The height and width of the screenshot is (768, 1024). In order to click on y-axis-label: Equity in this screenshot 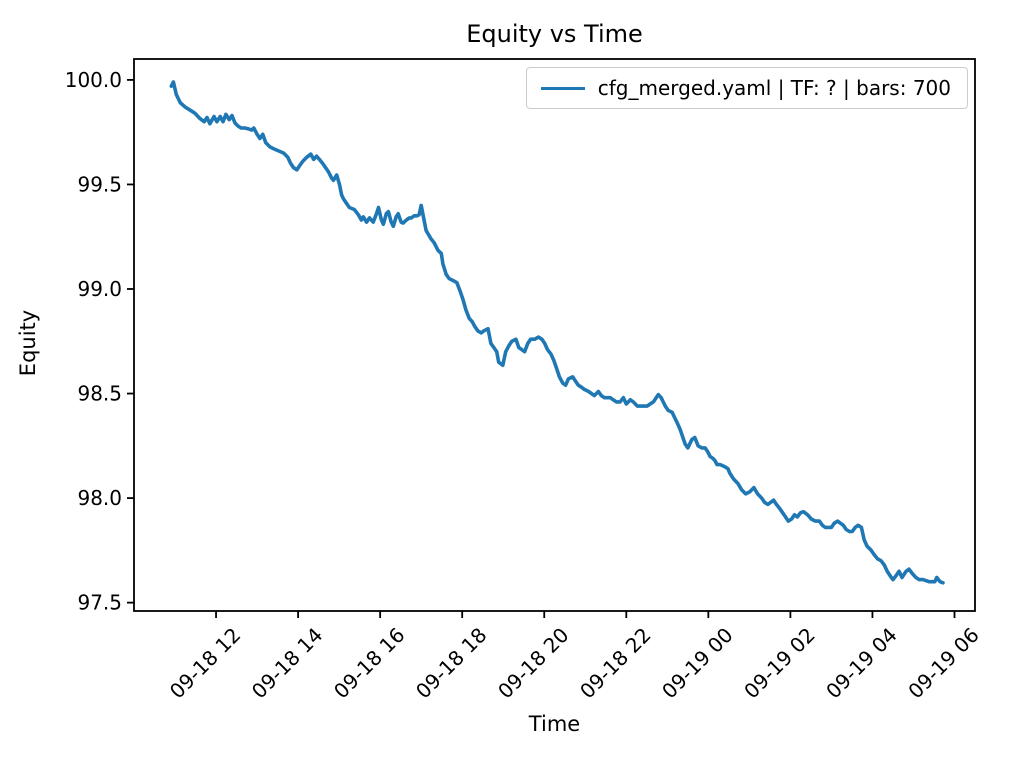, I will do `click(28, 343)`.